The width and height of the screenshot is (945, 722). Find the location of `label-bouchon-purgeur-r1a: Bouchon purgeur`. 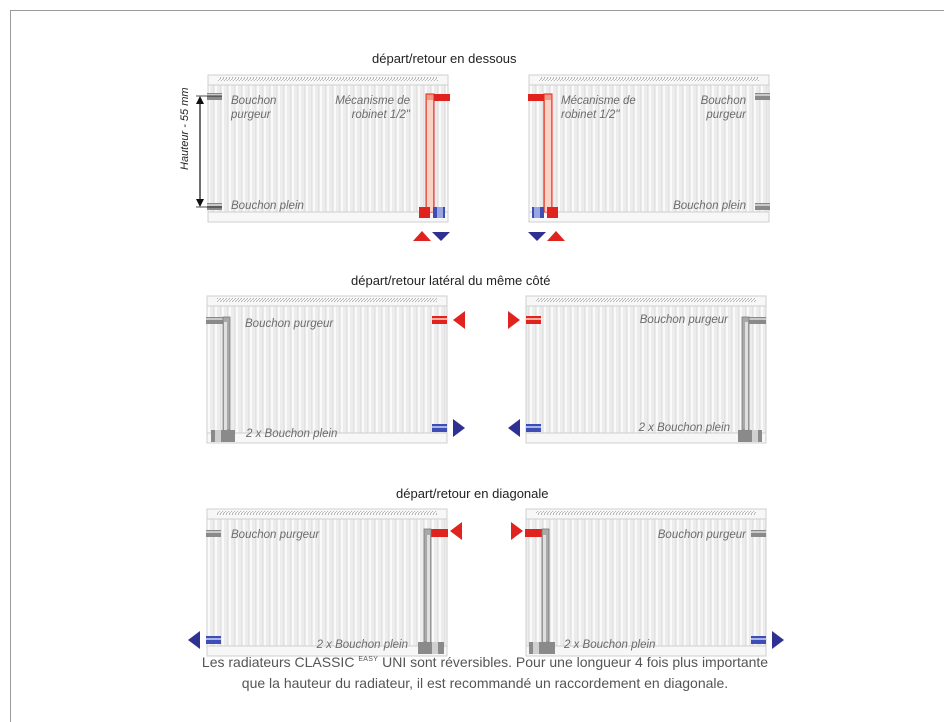

label-bouchon-purgeur-r1a: Bouchon purgeur is located at coordinates (254, 108).